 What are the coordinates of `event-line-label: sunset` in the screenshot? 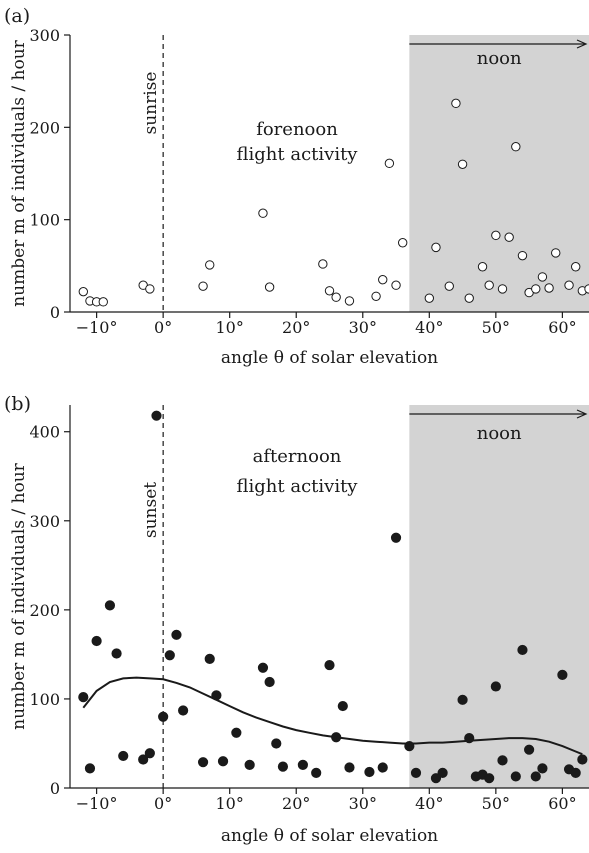 It's located at (151, 510).